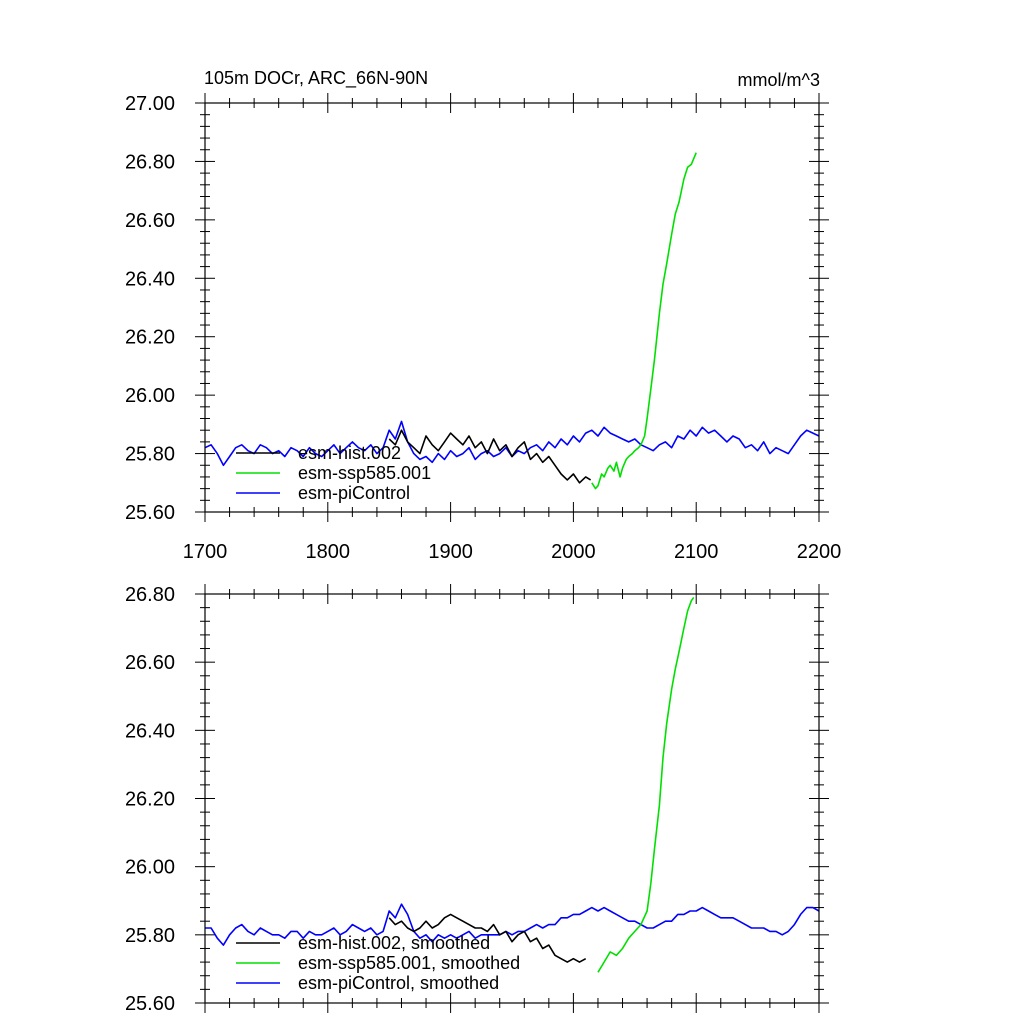  Describe the element at coordinates (819, 552) in the screenshot. I see `x-tick-label: 2200` at that location.